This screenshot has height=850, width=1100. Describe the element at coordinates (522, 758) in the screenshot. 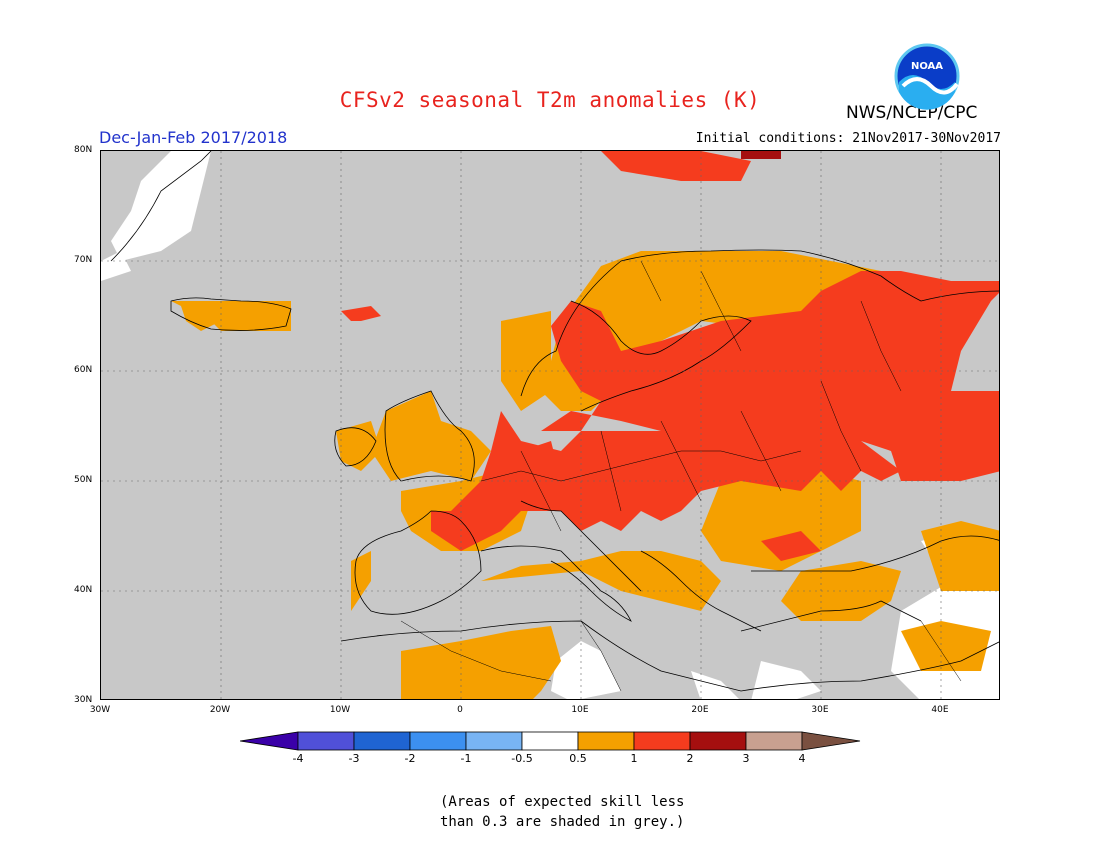

I see `colorbar-label-m05: -0.5` at that location.